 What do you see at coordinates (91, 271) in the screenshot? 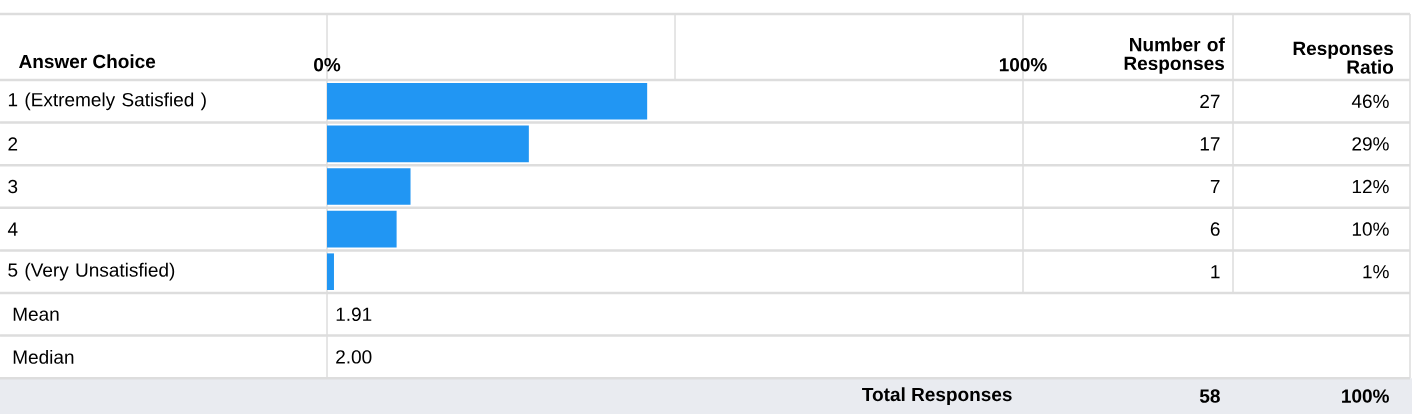
I see `y-tick-label: 5 (Very Unsatisfied)` at bounding box center [91, 271].